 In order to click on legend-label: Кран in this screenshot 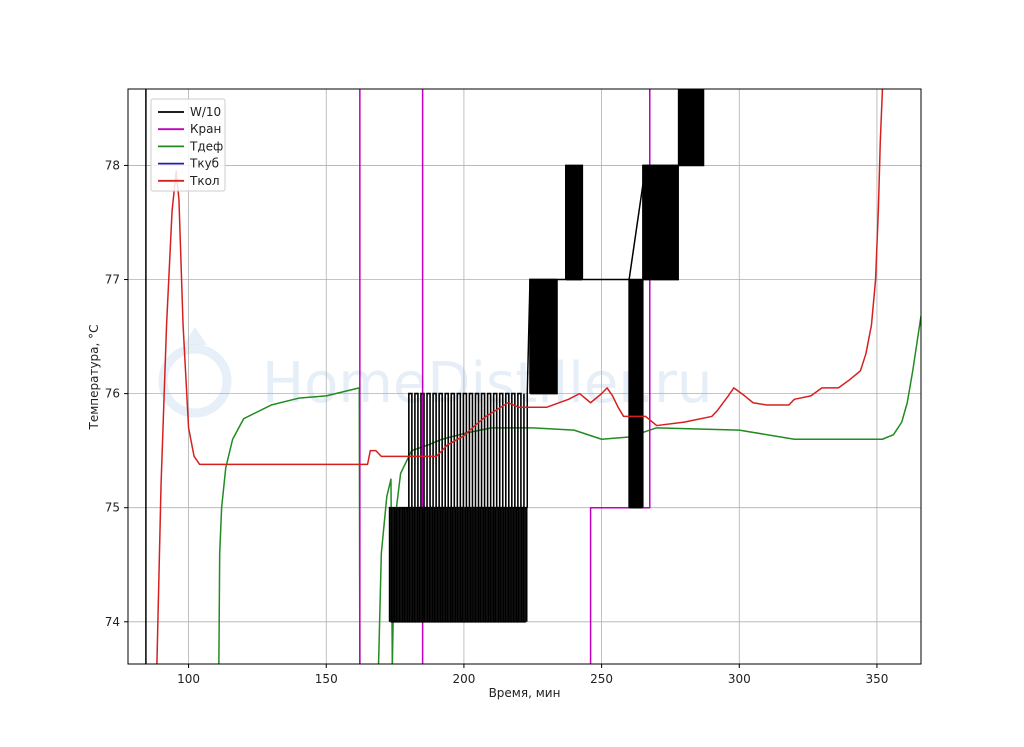, I will do `click(205, 129)`.